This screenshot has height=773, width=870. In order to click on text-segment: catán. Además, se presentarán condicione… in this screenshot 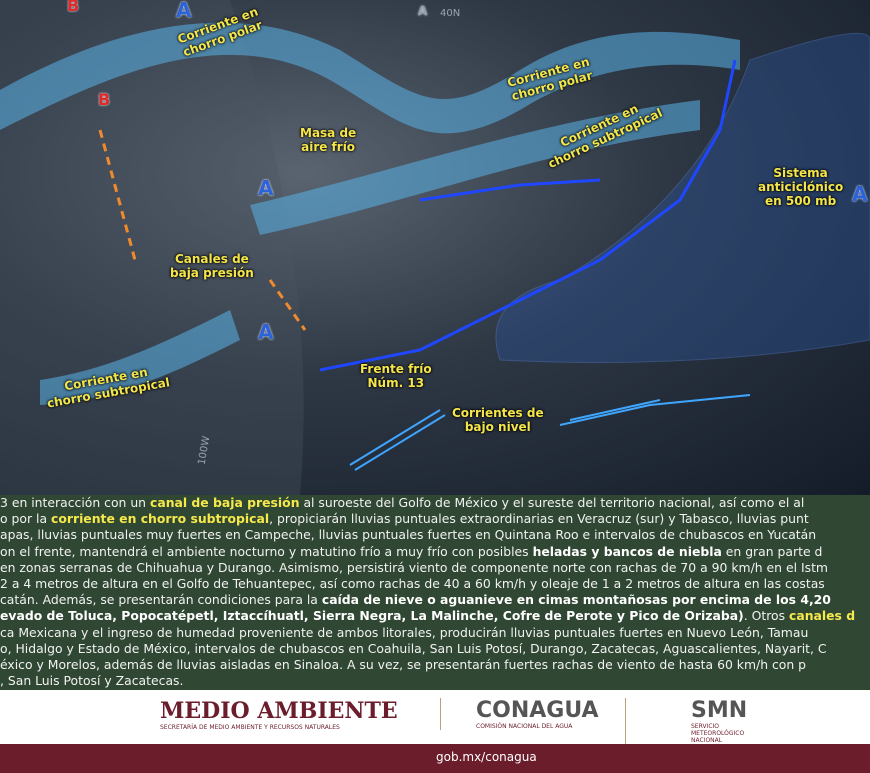, I will do `click(161, 600)`.